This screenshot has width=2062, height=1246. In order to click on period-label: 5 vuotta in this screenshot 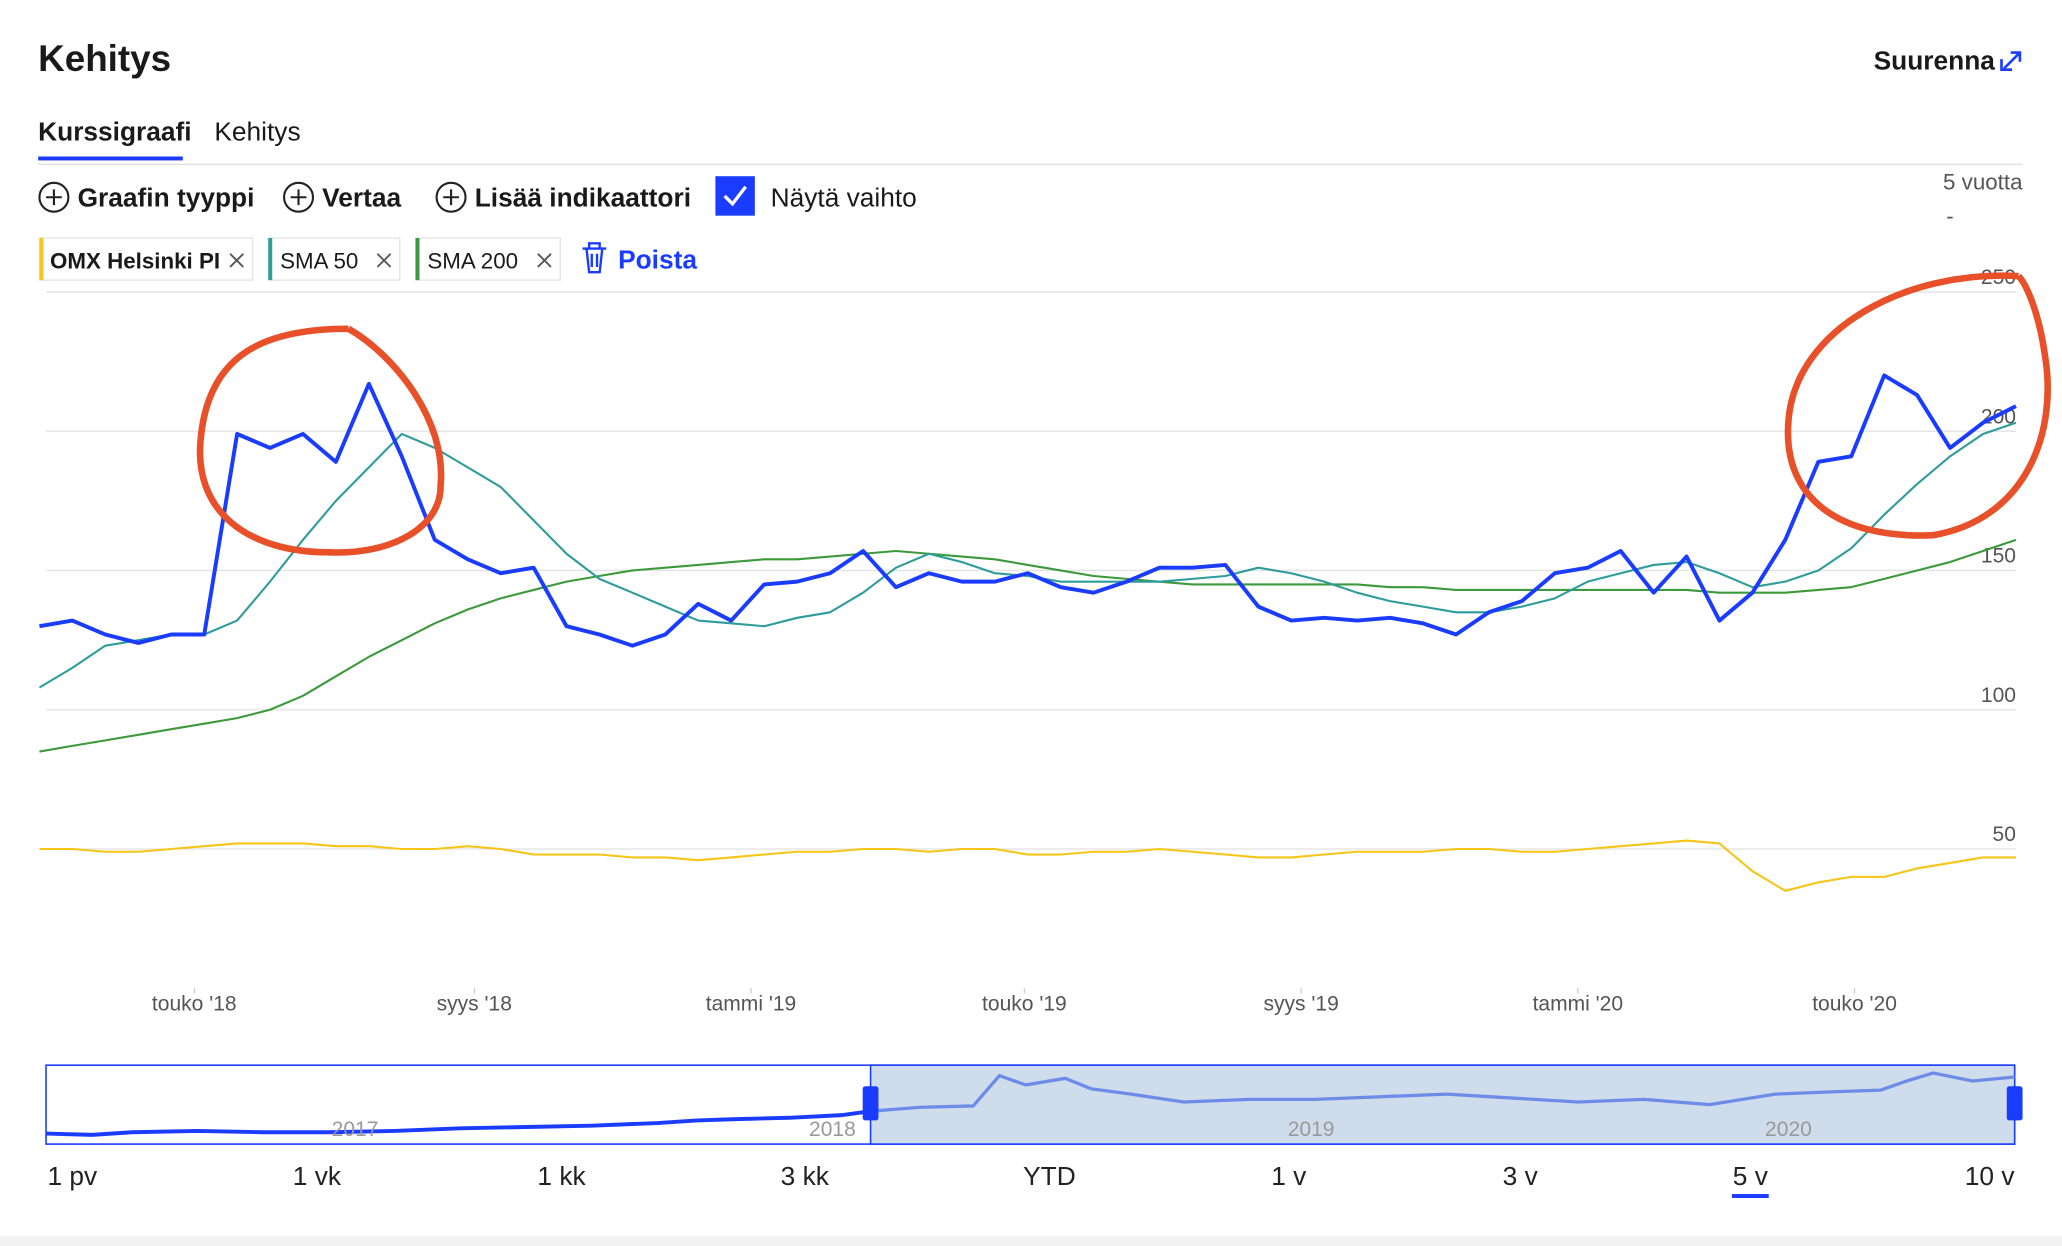, I will do `click(1983, 181)`.